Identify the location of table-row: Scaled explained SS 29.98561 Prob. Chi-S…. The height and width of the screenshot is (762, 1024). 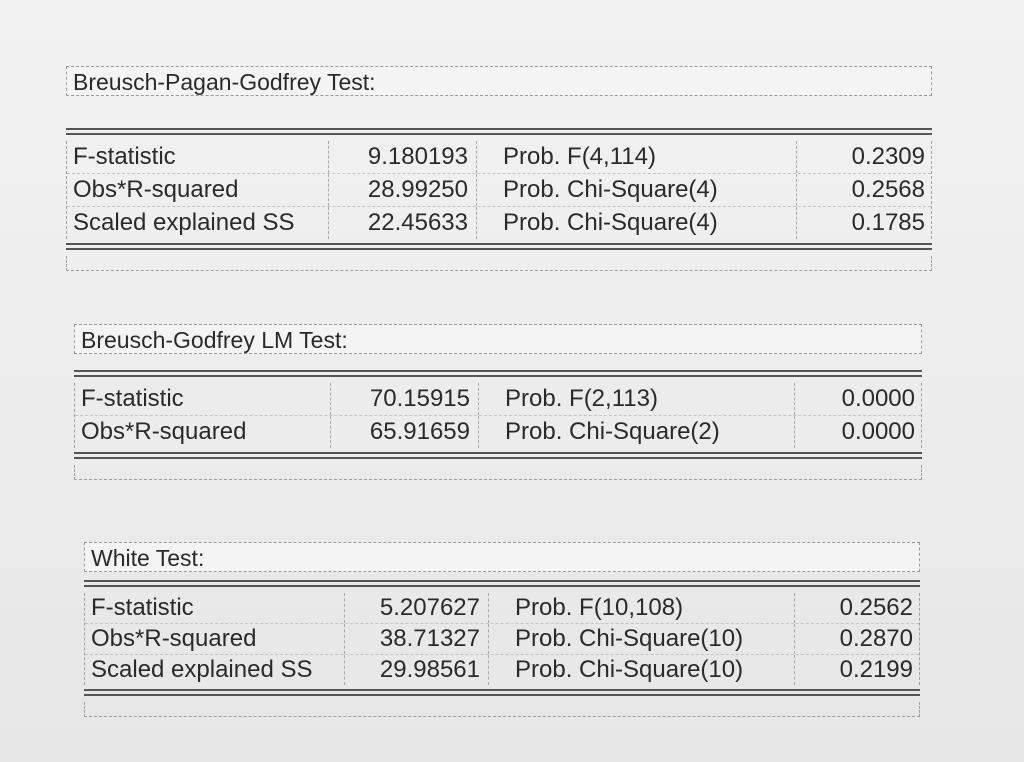
(502, 670).